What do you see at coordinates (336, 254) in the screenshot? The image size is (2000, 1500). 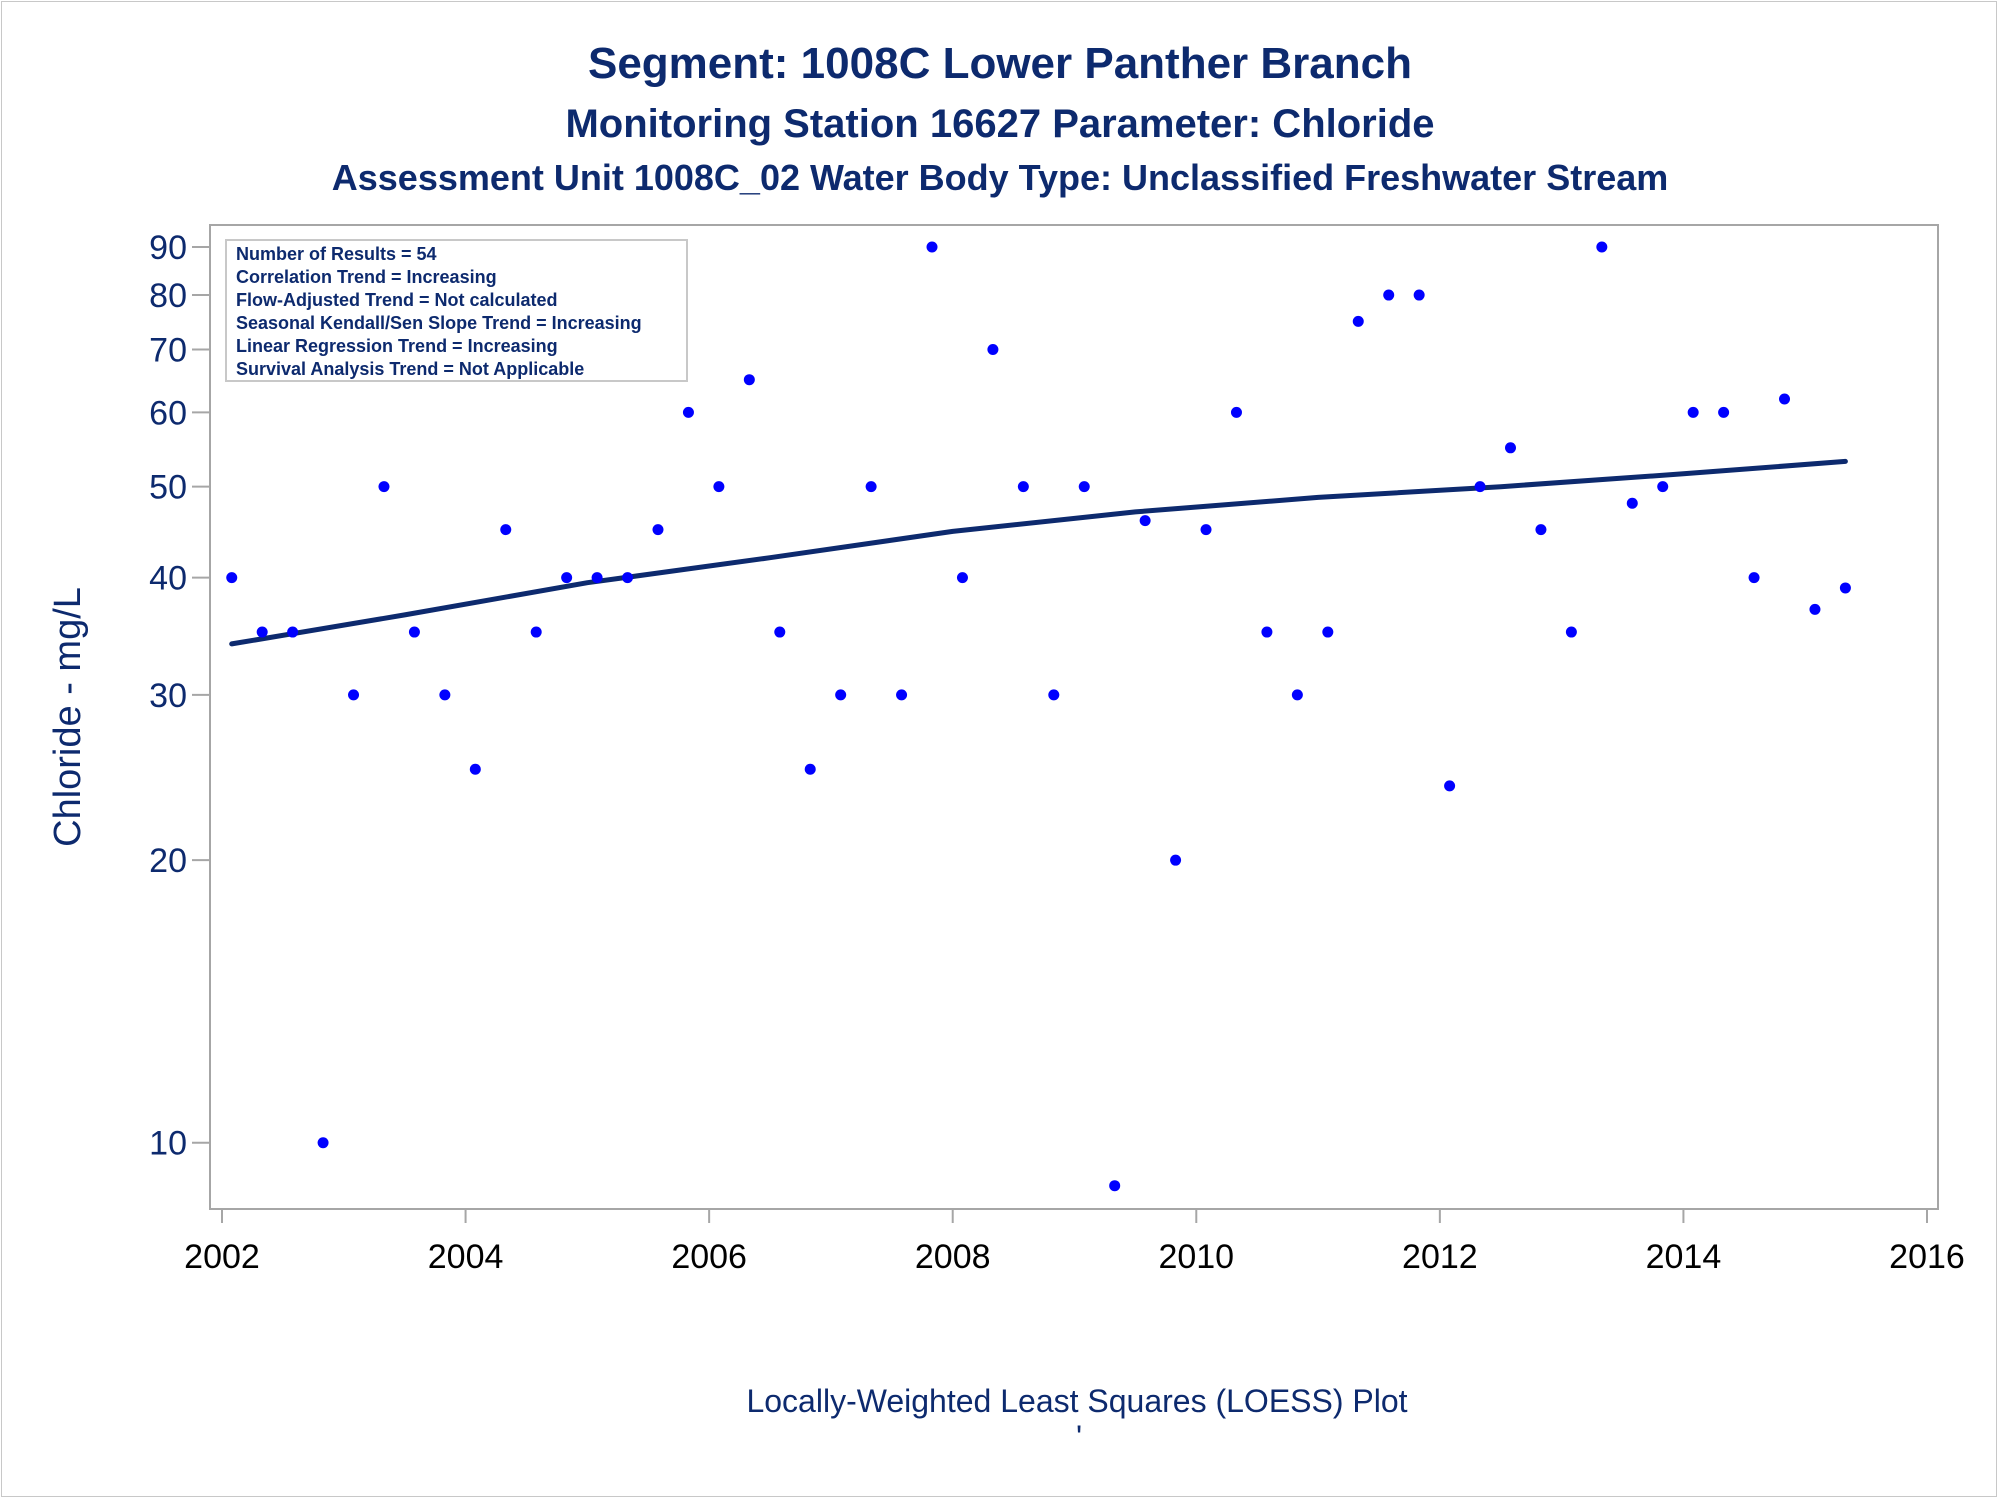 I see `info-box-line: Number of Results = 54` at bounding box center [336, 254].